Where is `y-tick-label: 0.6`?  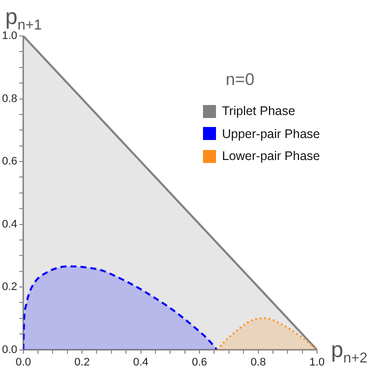
y-tick-label: 0.6 is located at coordinates (10, 162).